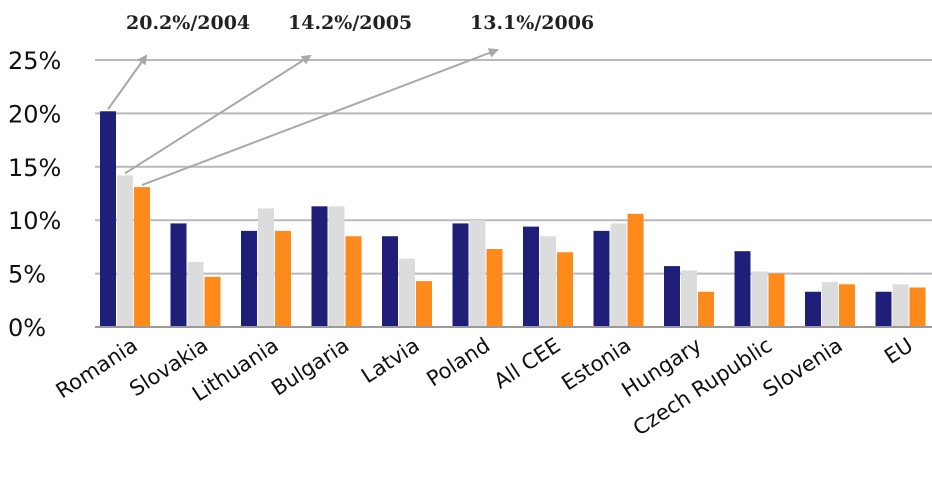 The image size is (932, 497). I want to click on y-tick-label: 25%, so click(34, 61).